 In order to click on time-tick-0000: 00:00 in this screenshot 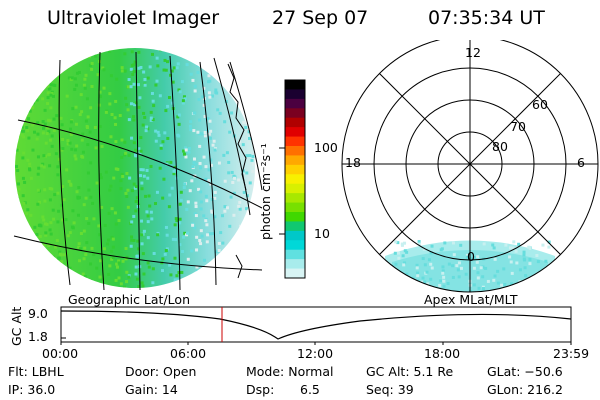, I will do `click(60, 353)`.